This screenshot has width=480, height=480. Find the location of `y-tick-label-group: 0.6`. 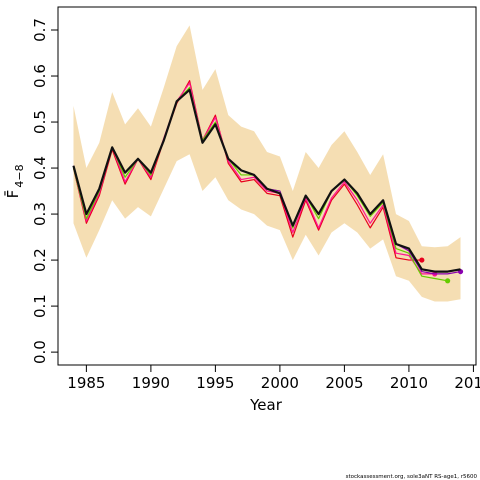

y-tick-label-group: 0.6 is located at coordinates (40, 76).